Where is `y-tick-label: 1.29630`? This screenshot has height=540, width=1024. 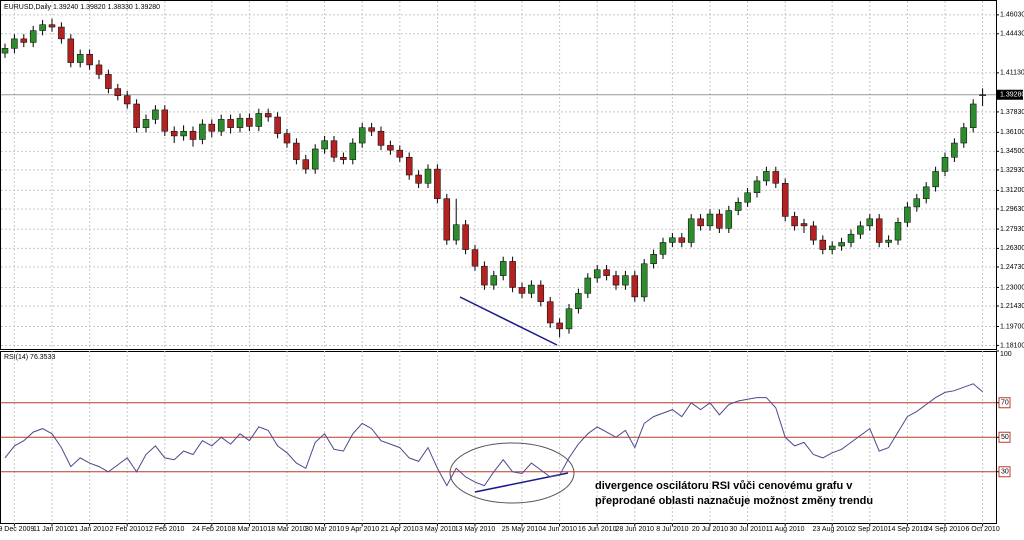
y-tick-label: 1.29630 is located at coordinates (1012, 209).